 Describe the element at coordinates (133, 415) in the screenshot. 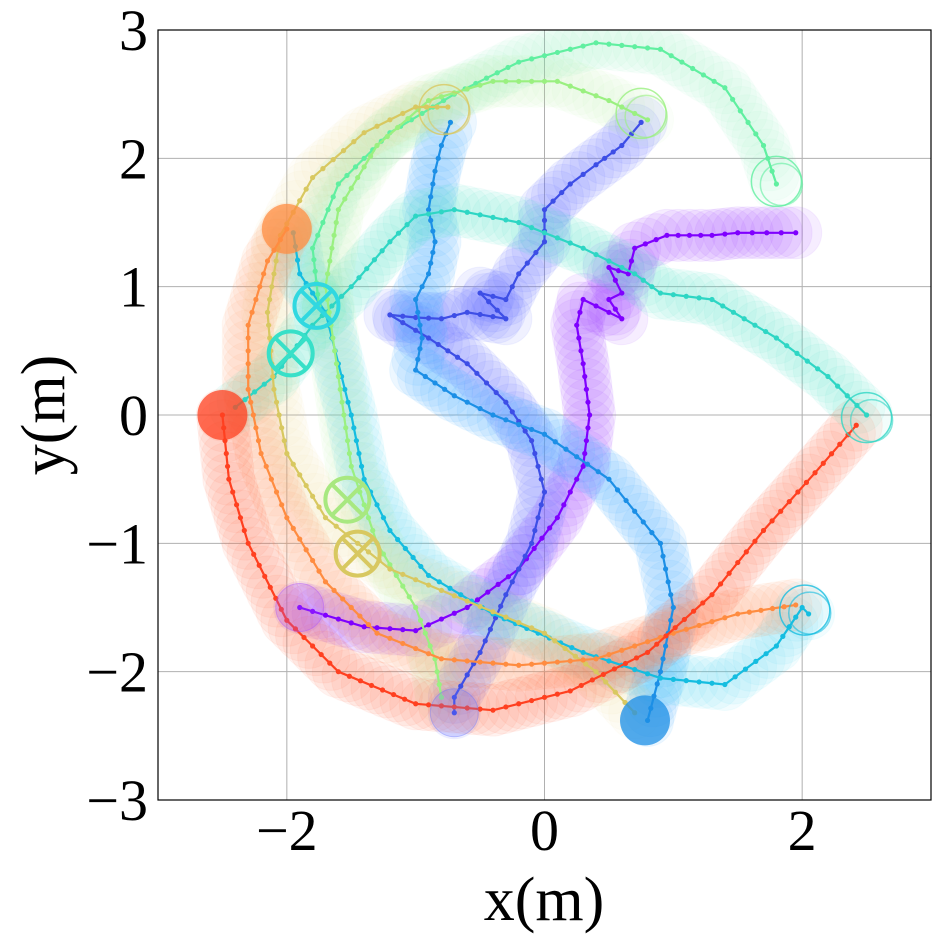

I see `y-tick-label: 0` at that location.